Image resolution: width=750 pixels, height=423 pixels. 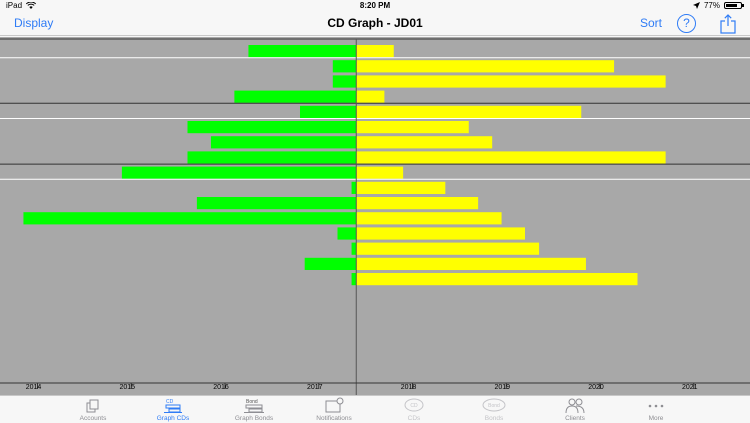 I want to click on tab-label: Accounts, so click(x=93, y=418).